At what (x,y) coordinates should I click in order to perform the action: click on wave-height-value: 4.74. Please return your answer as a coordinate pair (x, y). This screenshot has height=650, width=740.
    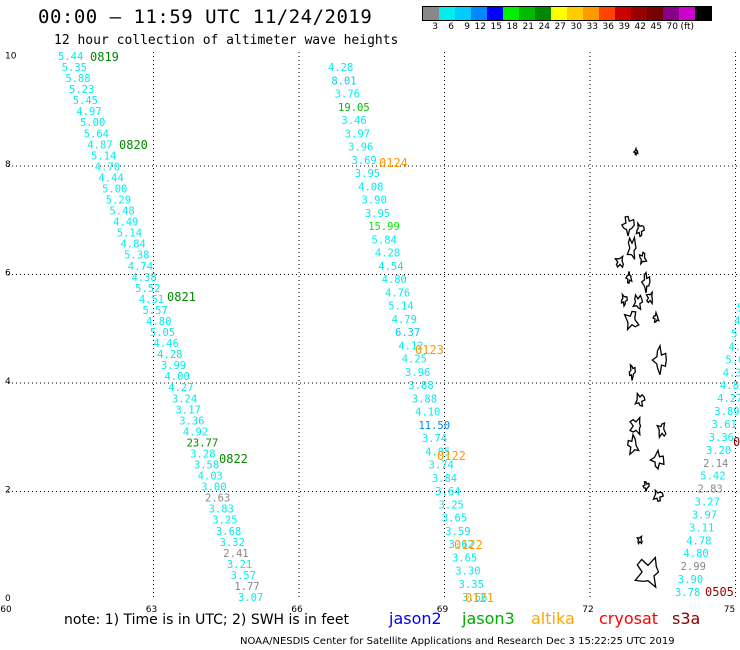
    Looking at the image, I should click on (140, 267).